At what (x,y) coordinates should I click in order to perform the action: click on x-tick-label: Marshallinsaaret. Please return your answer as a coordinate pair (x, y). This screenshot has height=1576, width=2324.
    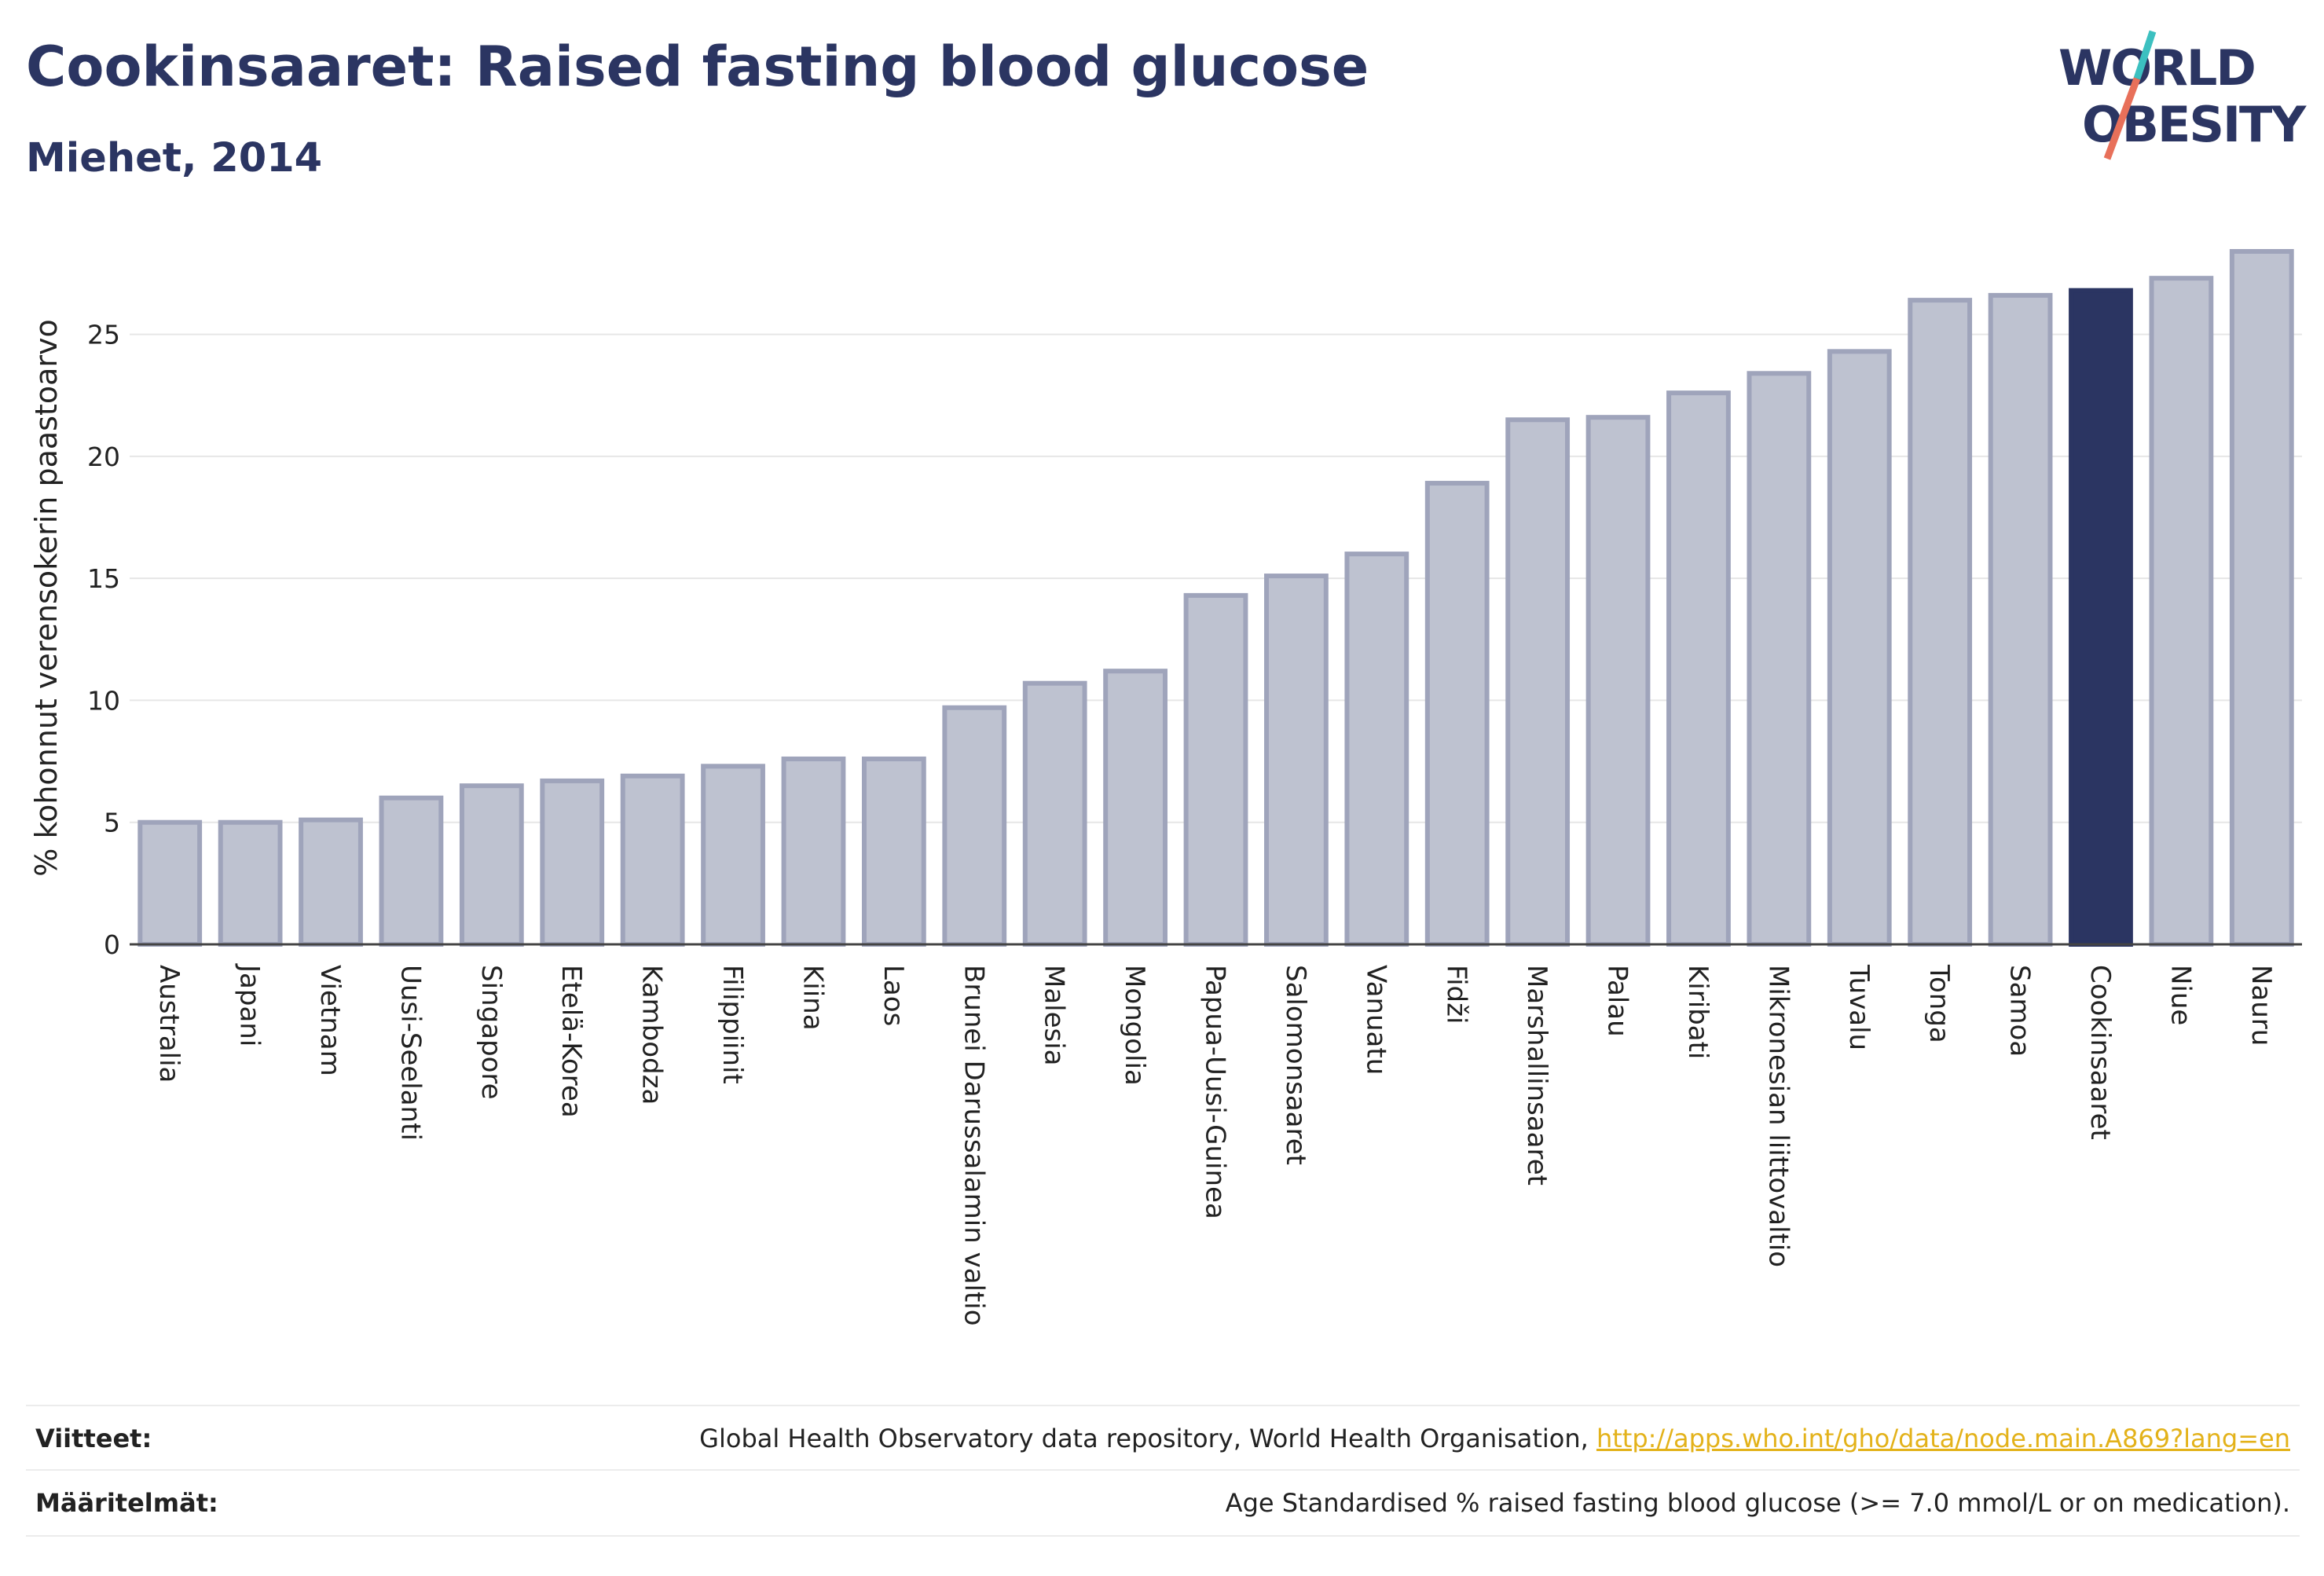
    Looking at the image, I should click on (1536, 1075).